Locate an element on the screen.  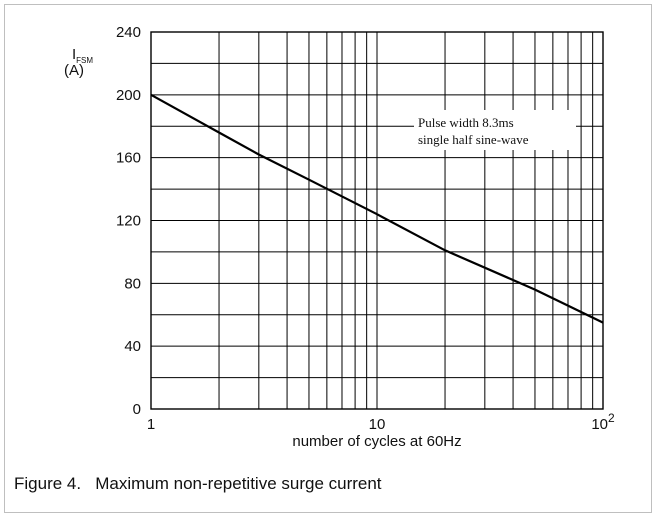
x-tick-label: 102 is located at coordinates (603, 422).